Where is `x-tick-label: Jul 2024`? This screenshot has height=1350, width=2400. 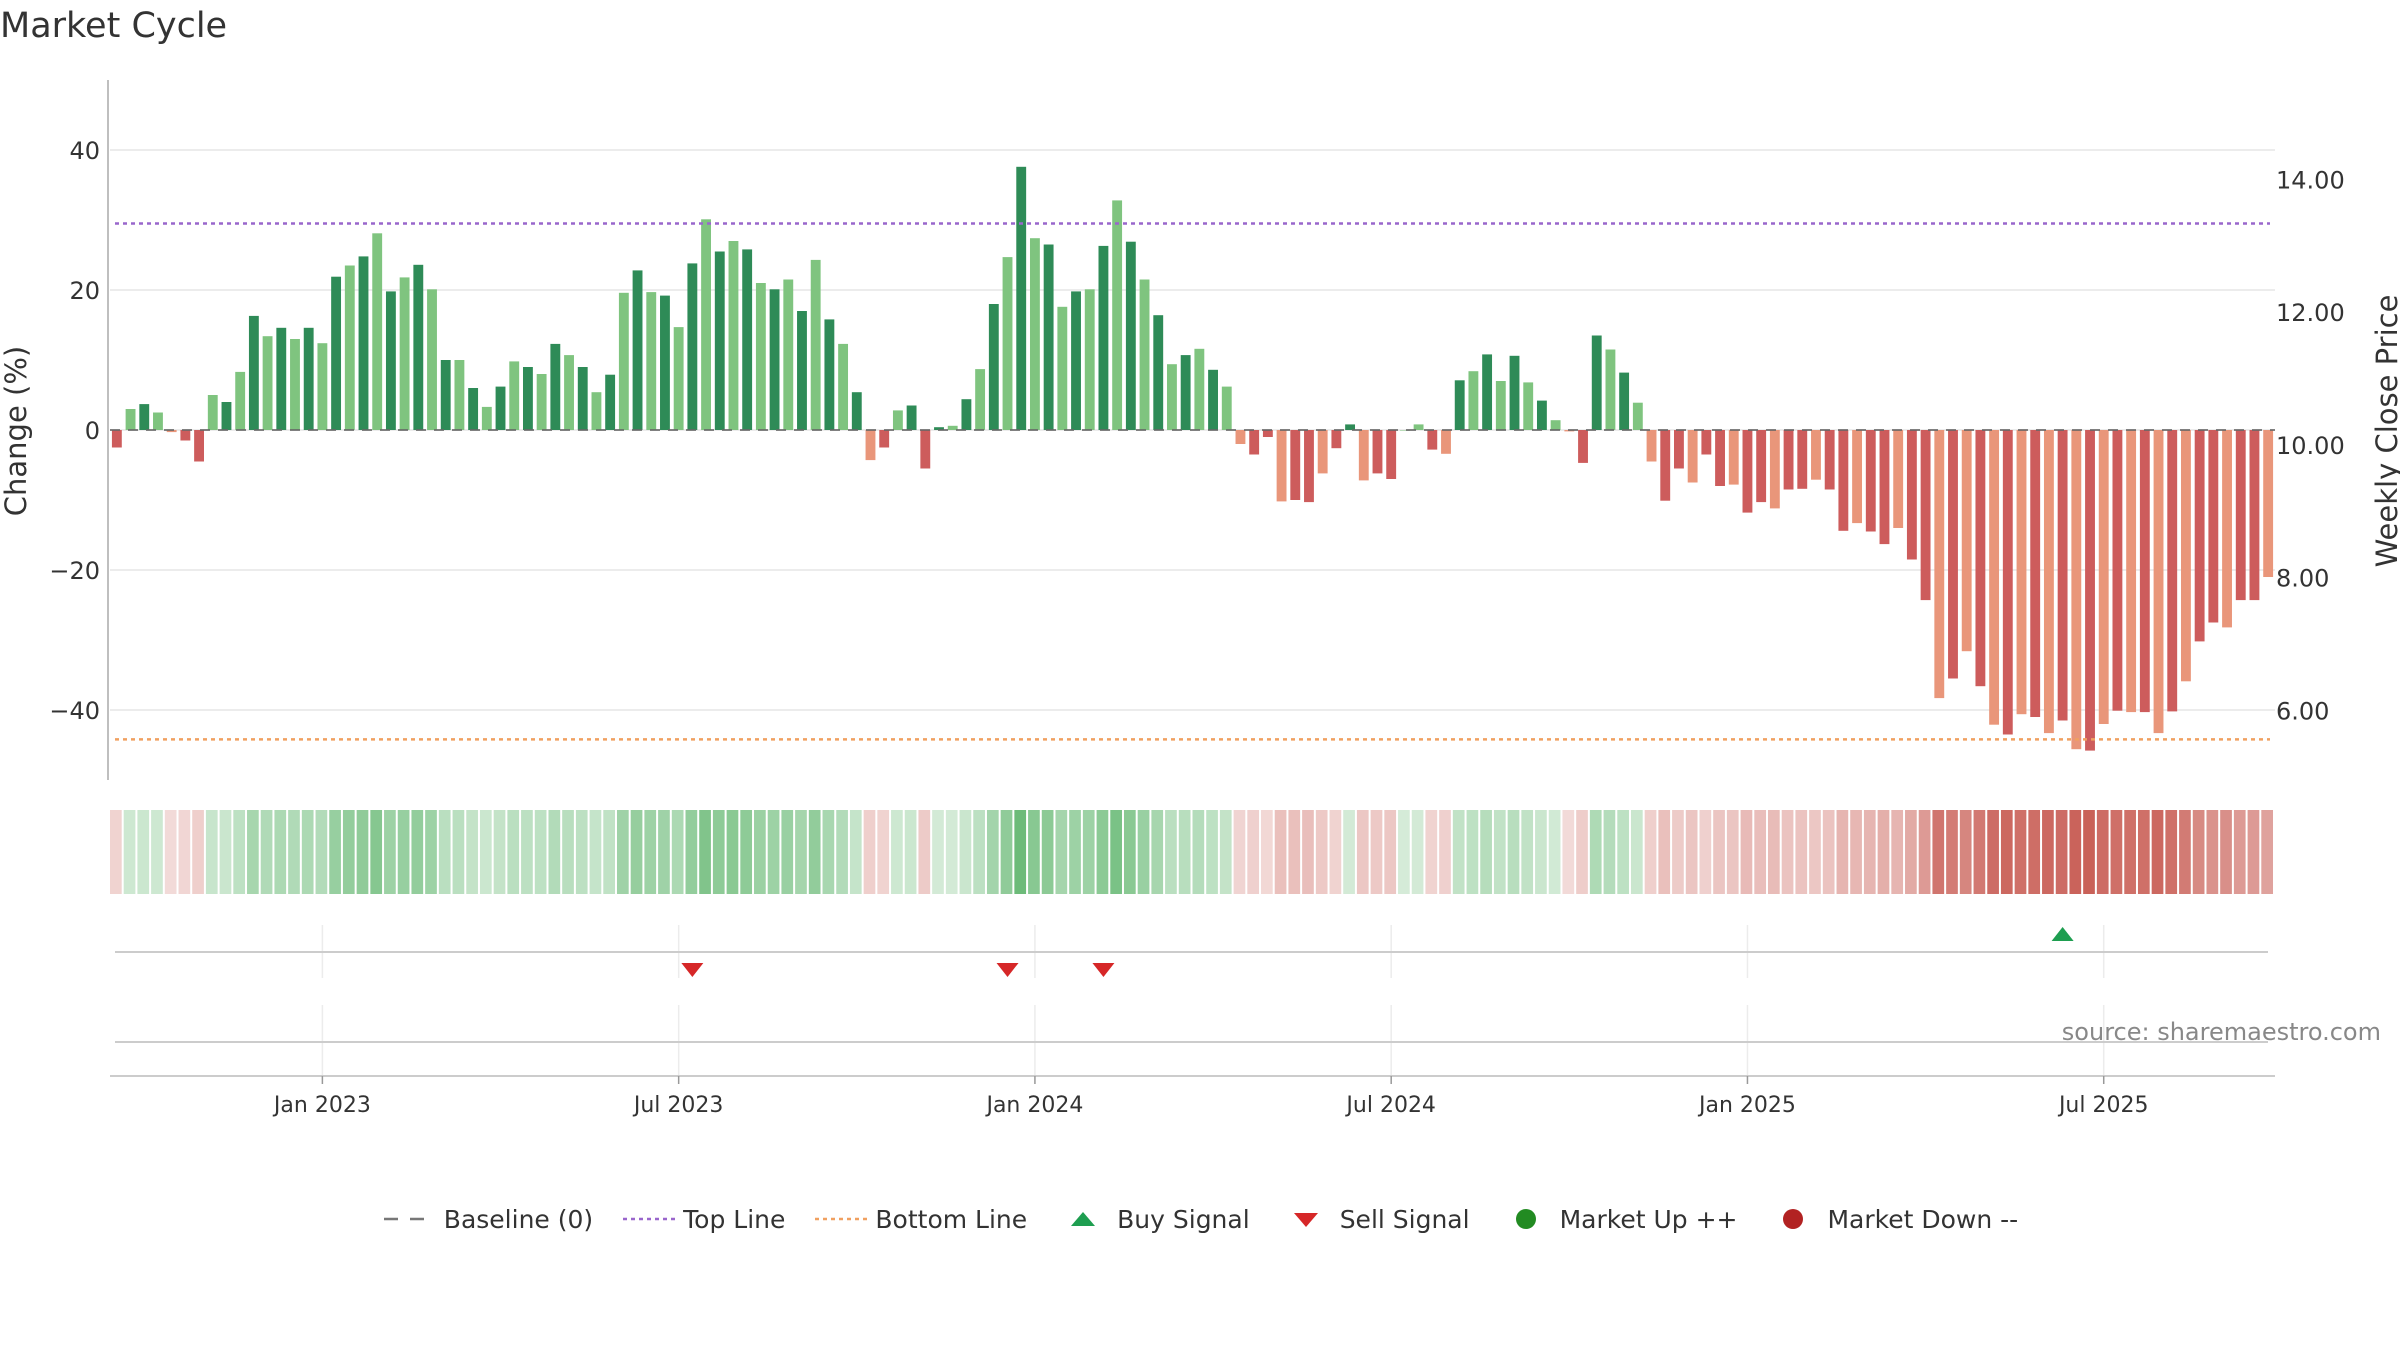
x-tick-label: Jul 2024 is located at coordinates (1390, 1105).